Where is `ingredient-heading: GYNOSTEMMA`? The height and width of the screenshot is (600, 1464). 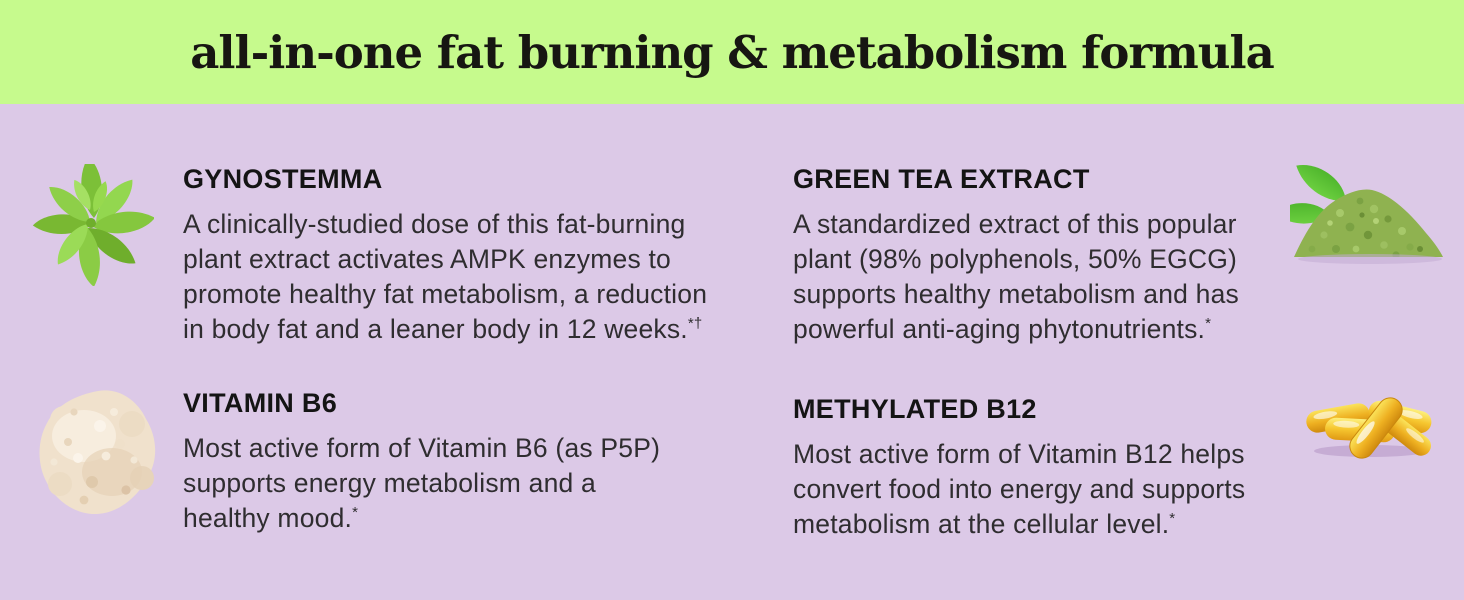
ingredient-heading: GYNOSTEMMA is located at coordinates (283, 179).